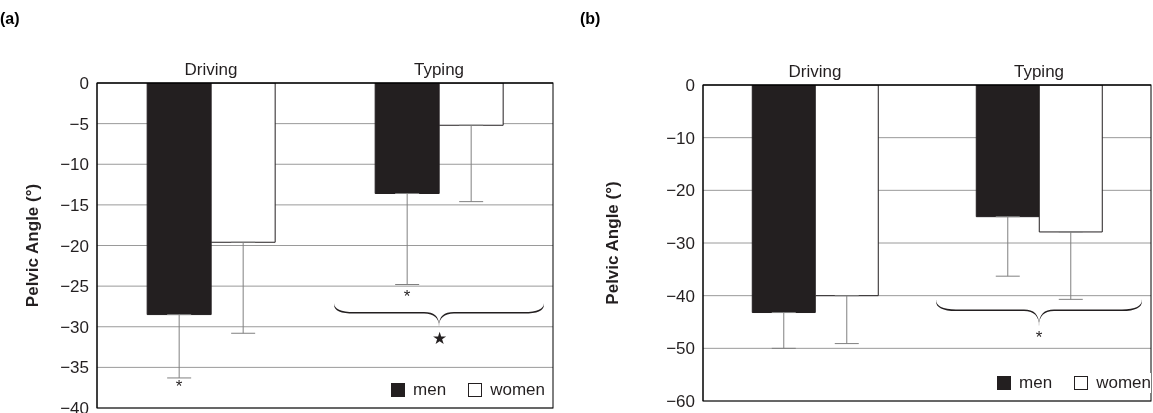  Describe the element at coordinates (74, 287) in the screenshot. I see `y-tick-label: −25` at that location.